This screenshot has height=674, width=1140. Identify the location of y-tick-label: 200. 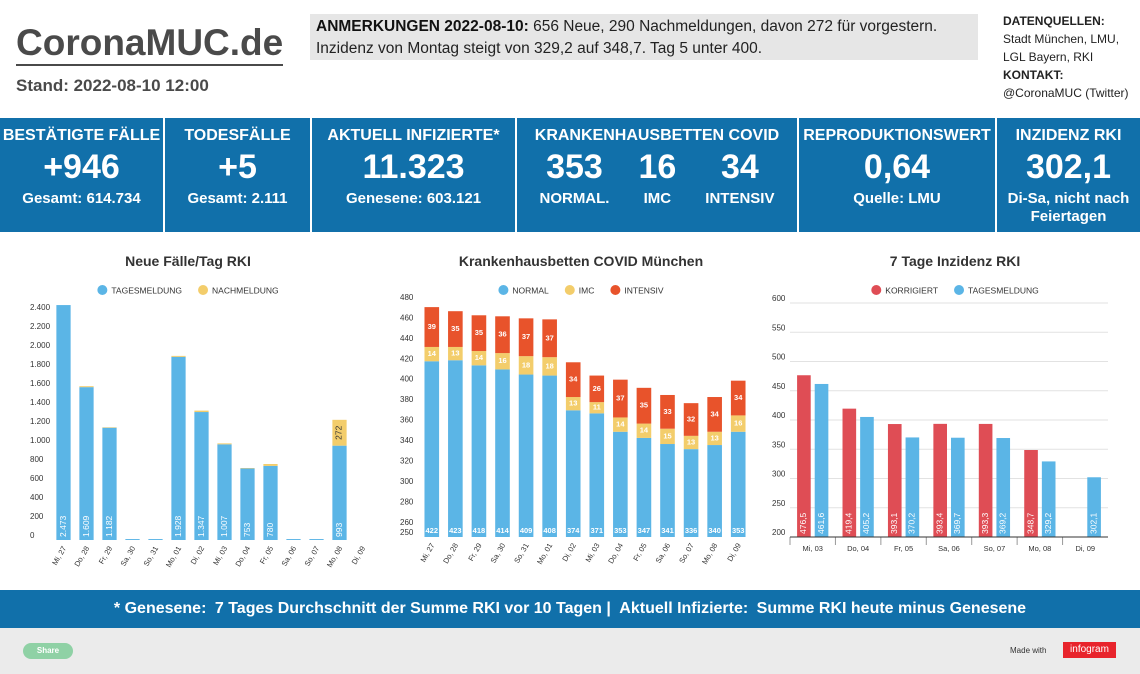
(779, 532).